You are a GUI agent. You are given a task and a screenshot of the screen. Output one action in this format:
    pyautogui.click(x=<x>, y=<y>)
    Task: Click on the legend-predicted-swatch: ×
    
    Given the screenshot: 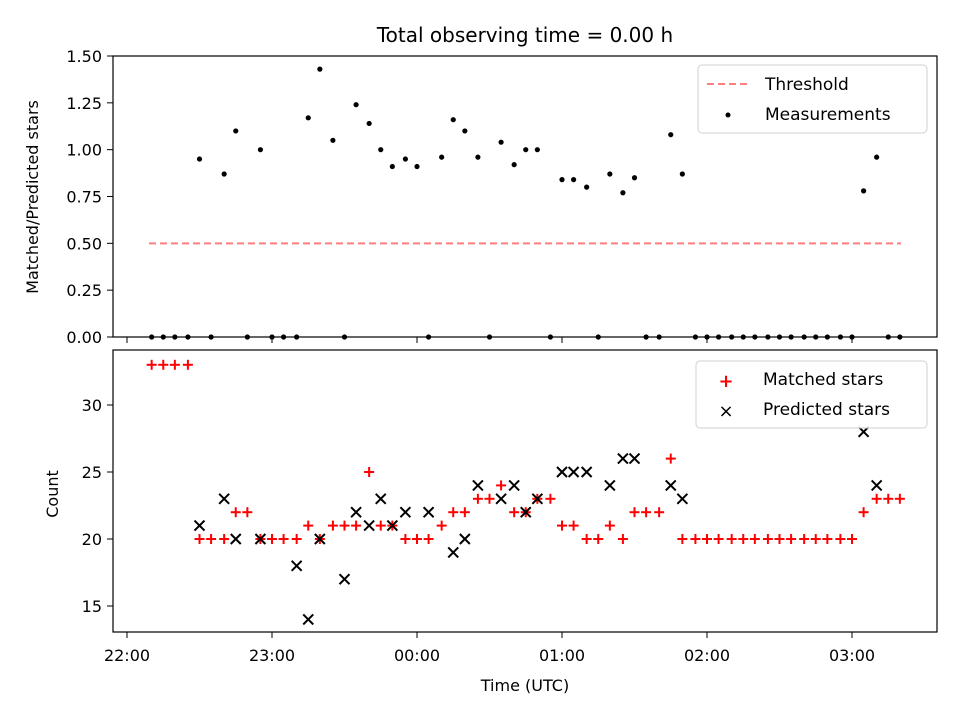 What is the action you would take?
    pyautogui.click(x=725, y=411)
    